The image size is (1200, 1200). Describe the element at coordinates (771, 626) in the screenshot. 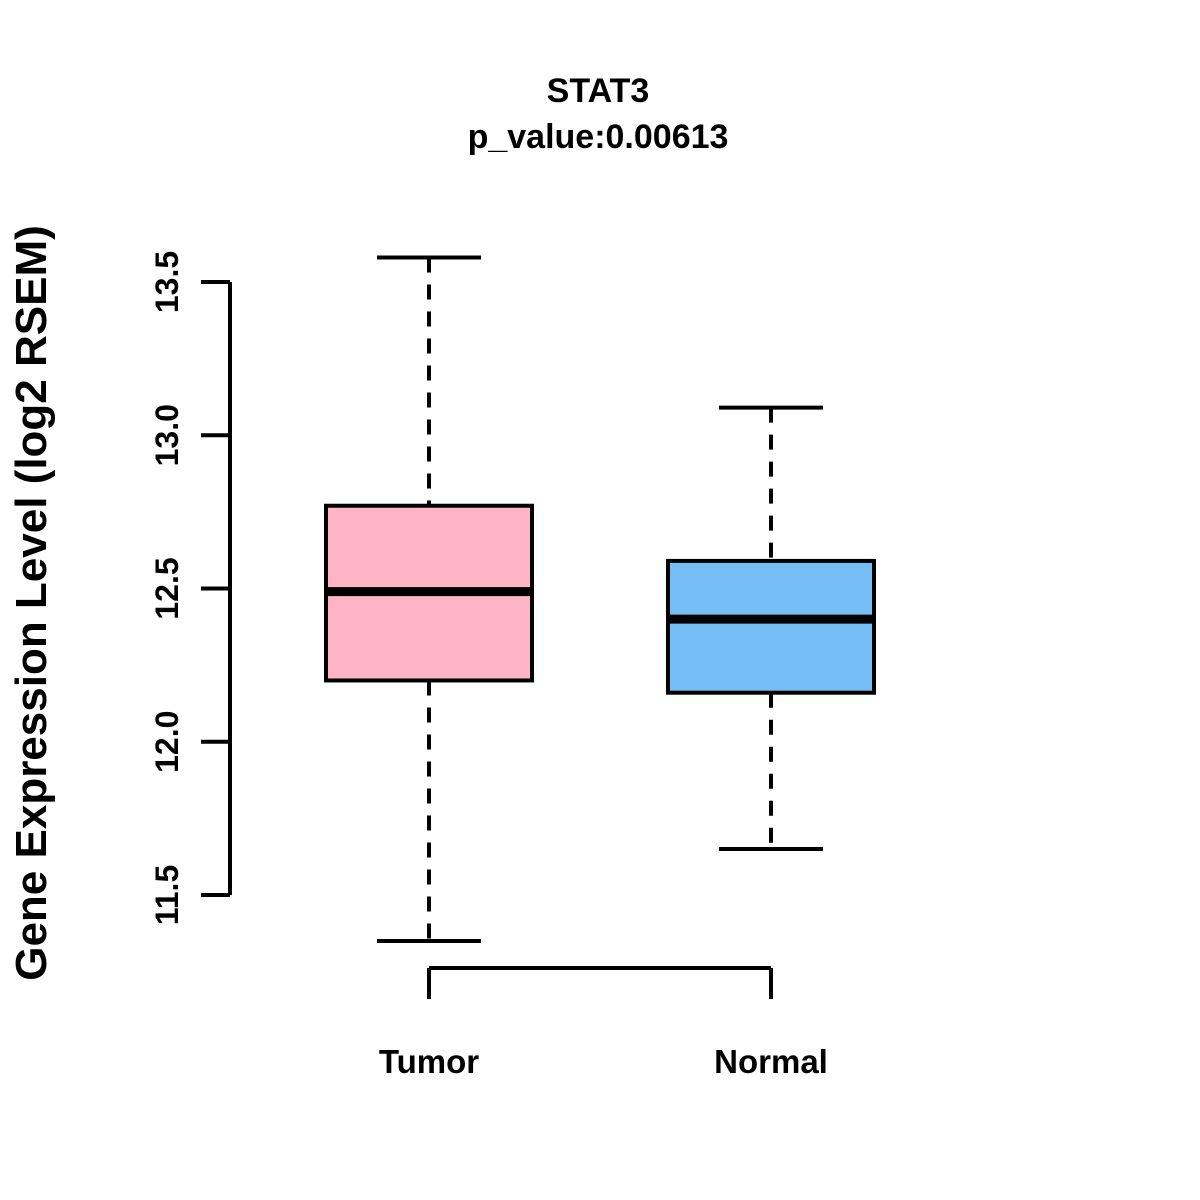

I see `normal-box` at that location.